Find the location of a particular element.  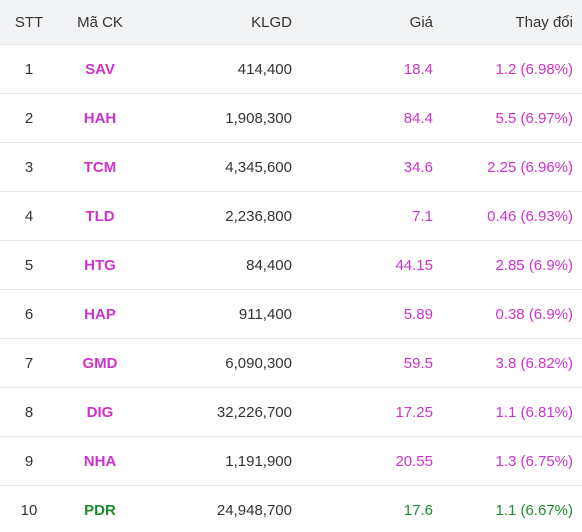

row-change: 2.25 (6.96%) is located at coordinates (530, 167).